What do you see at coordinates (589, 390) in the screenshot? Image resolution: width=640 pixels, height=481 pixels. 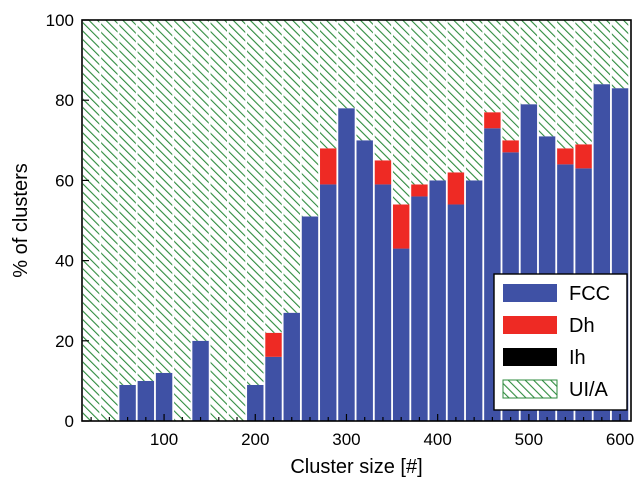 I see `legend-label-ui-a: UI/A` at bounding box center [589, 390].